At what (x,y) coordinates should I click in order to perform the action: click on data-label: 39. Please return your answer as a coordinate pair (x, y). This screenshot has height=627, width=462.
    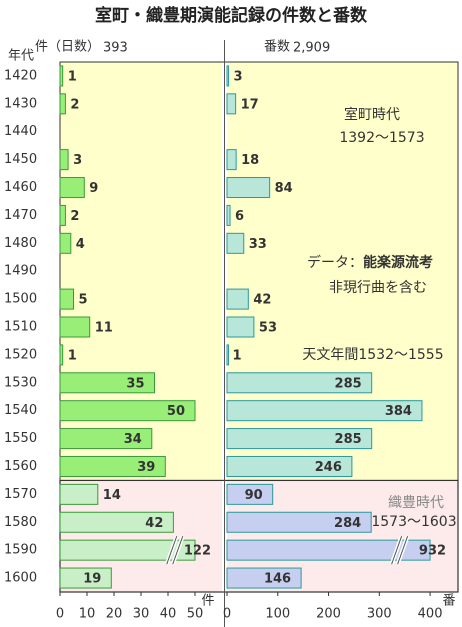
    Looking at the image, I should click on (146, 467).